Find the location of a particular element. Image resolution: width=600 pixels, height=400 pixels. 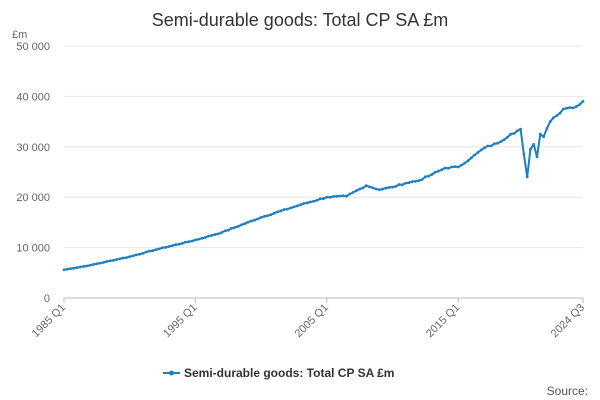

x-tick-label: 2024 Q3 is located at coordinates (568, 321).